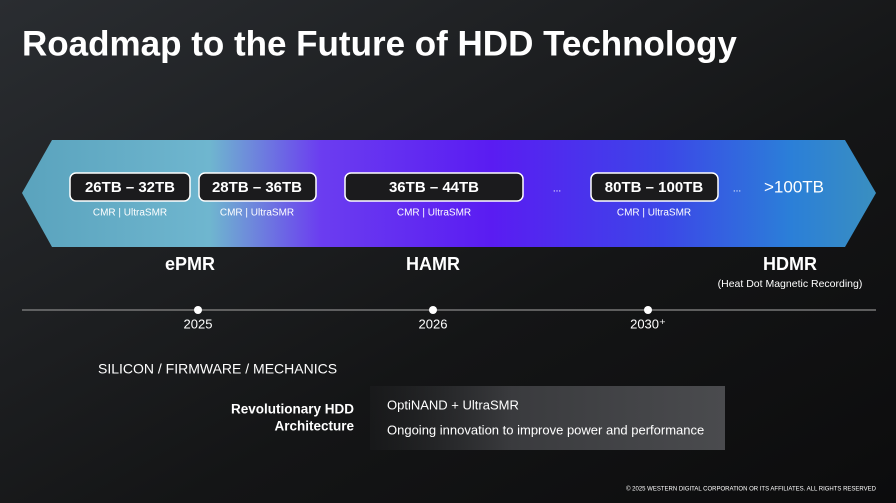  Describe the element at coordinates (217, 369) in the screenshot. I see `section-heading: SILICON / FIRMWARE / MECHANICS` at that location.